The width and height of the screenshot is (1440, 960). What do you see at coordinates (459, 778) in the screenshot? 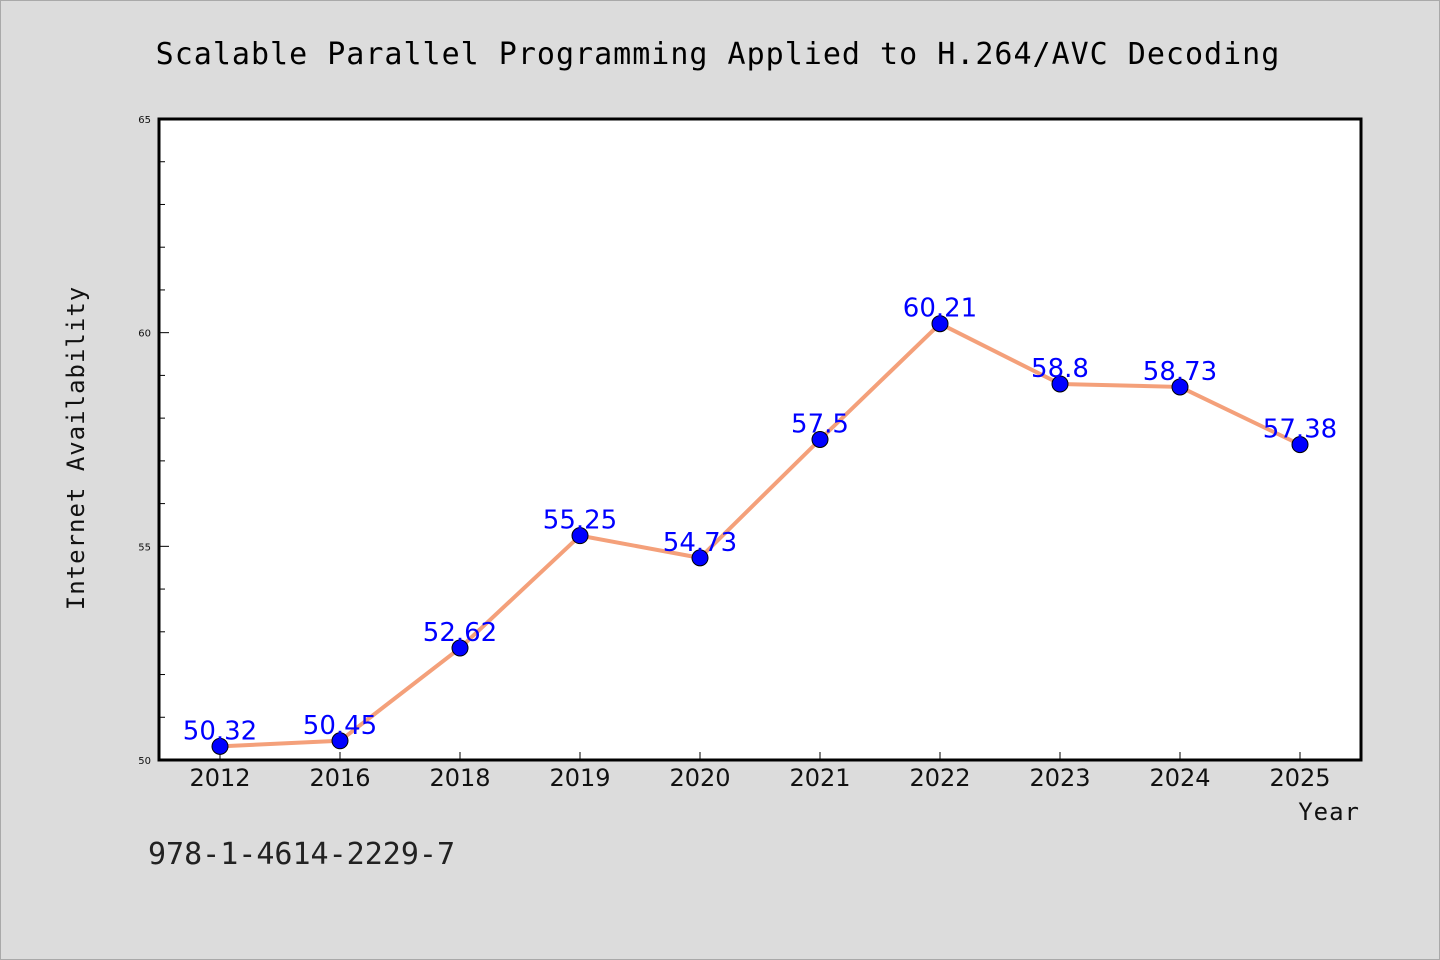
I see `x-tick-label: 2018` at bounding box center [459, 778].